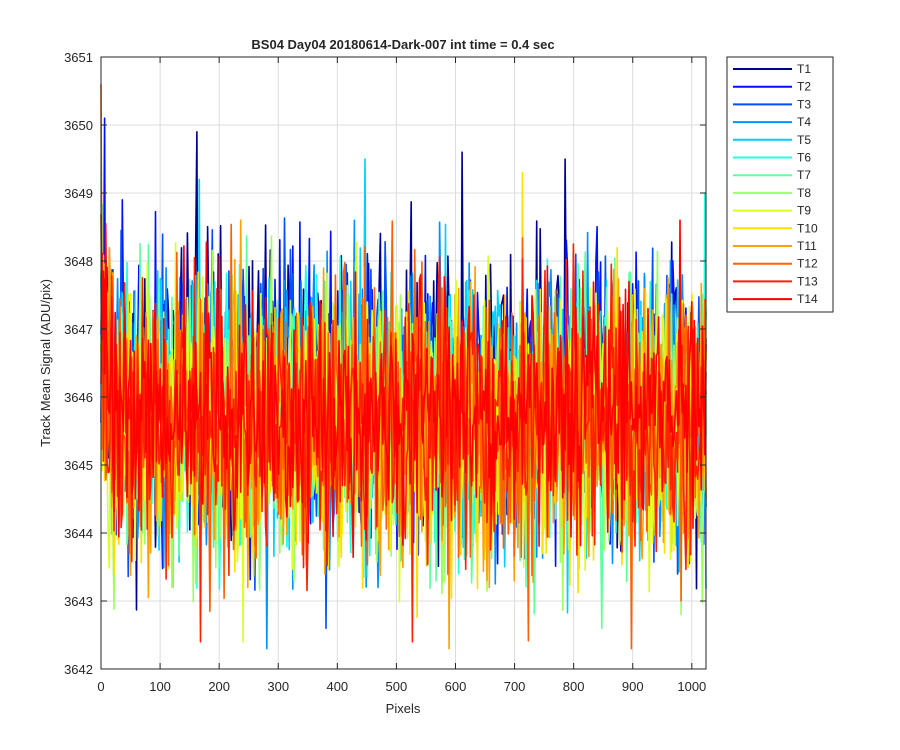 The image size is (900, 750). Describe the element at coordinates (78, 193) in the screenshot. I see `y-tick-label: 3649` at that location.